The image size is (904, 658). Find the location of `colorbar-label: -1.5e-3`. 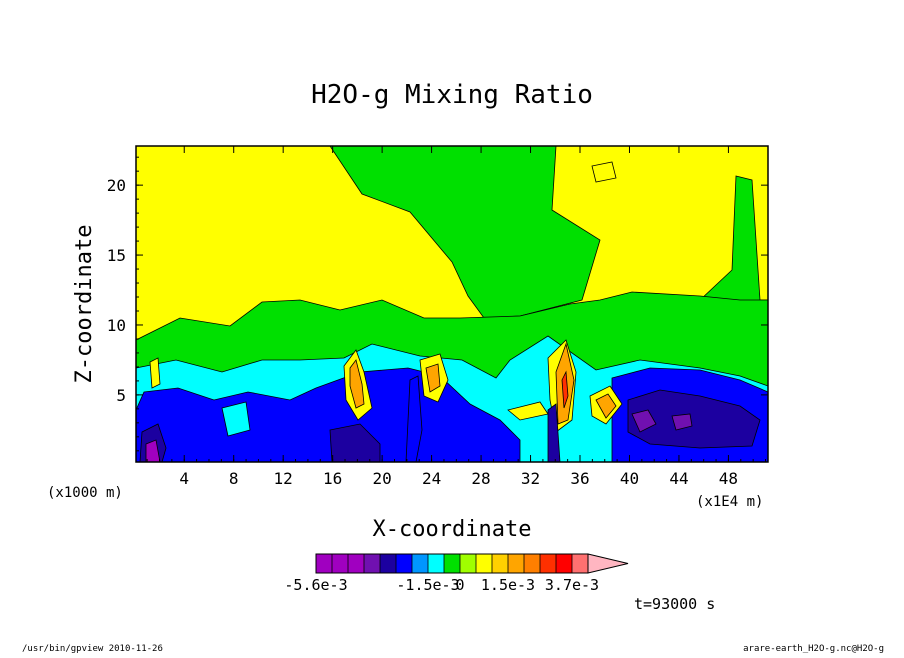

colorbar-label: -1.5e-3 is located at coordinates (427, 585).